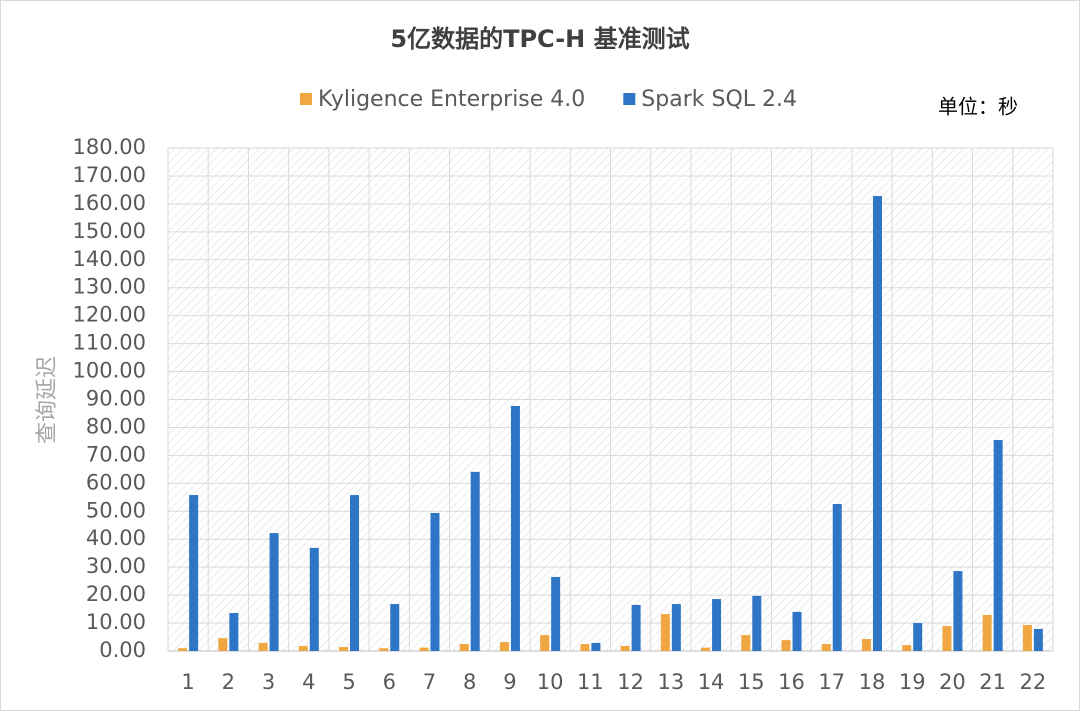 This screenshot has width=1080, height=711. Describe the element at coordinates (348, 682) in the screenshot. I see `x-tick-label: 5` at that location.